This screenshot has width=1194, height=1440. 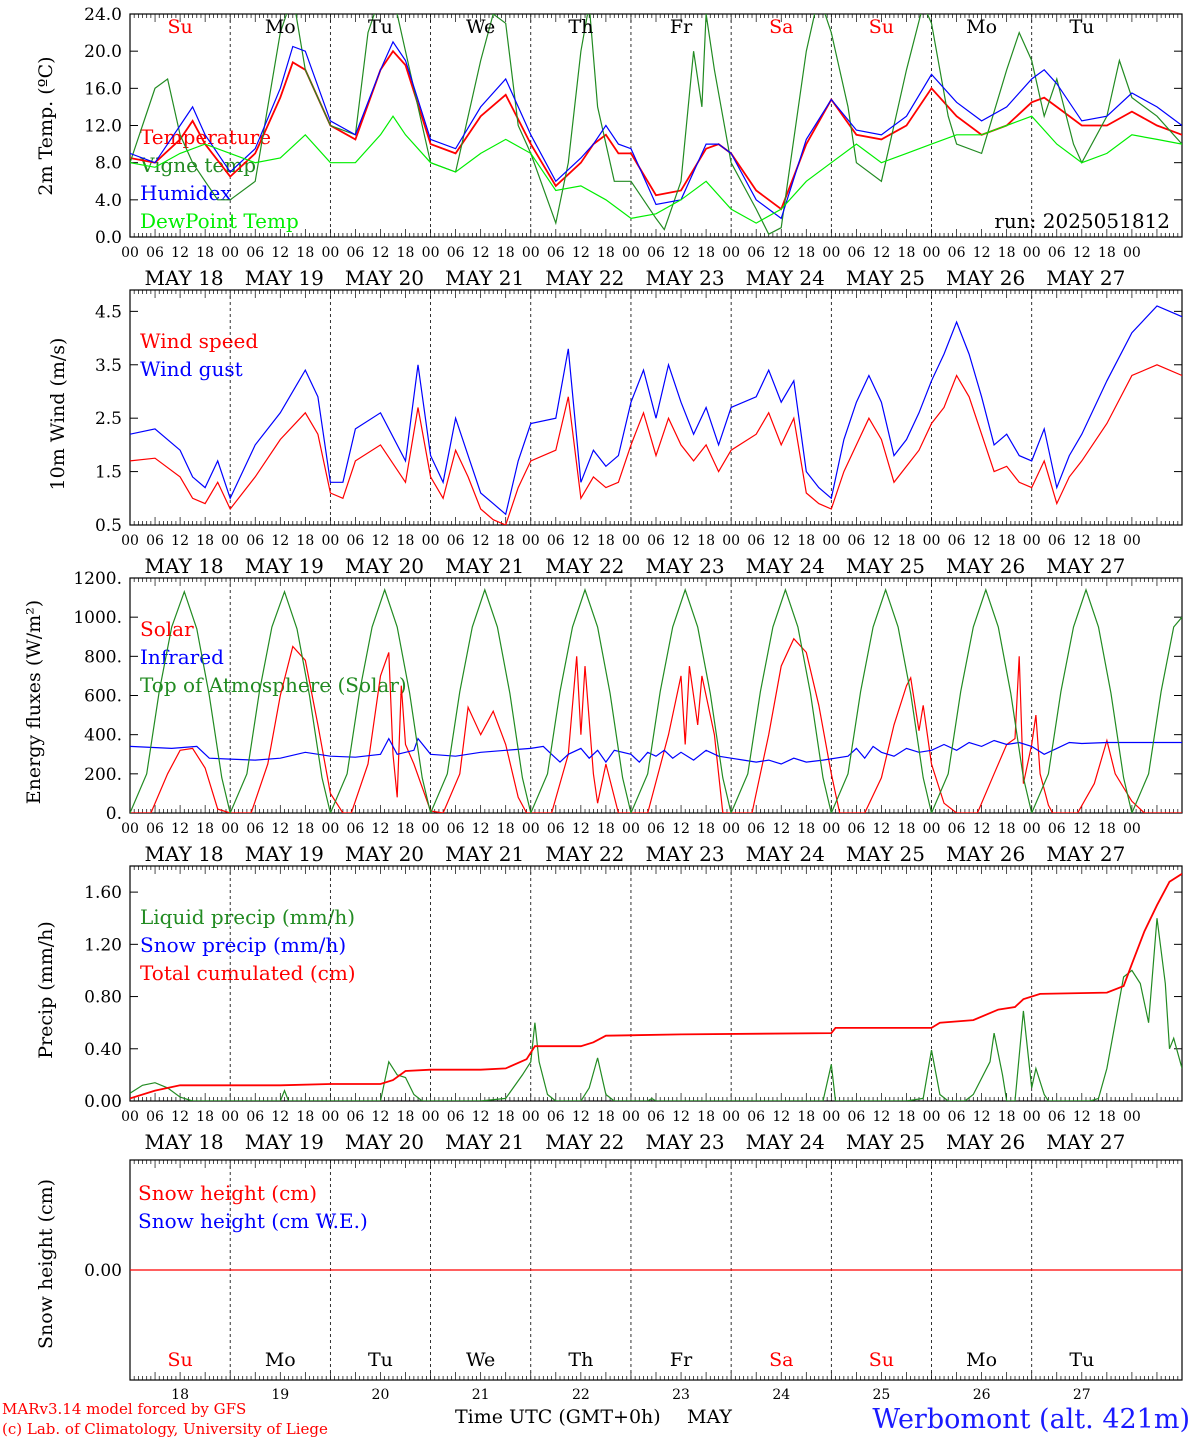 What do you see at coordinates (480, 1360) in the screenshot?
I see `day-name-bottom: We` at bounding box center [480, 1360].